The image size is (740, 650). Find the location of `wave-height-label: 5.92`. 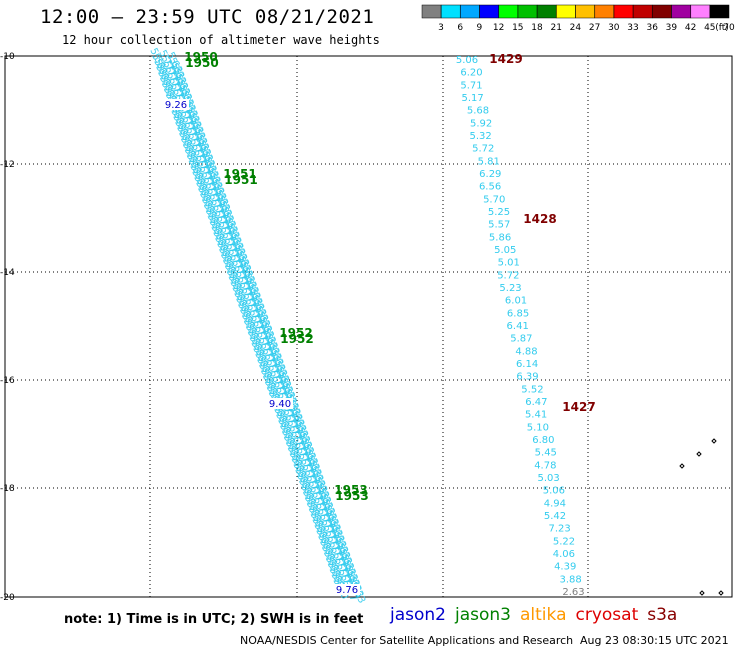

wave-height-label: 5.92 is located at coordinates (481, 123).